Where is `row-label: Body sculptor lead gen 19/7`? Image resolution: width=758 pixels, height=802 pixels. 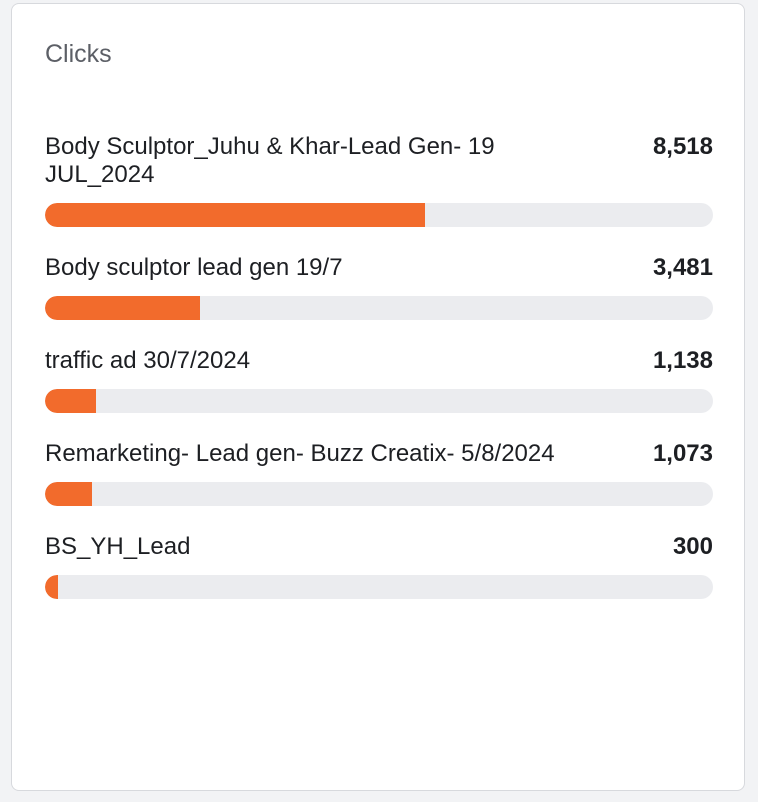 row-label: Body sculptor lead gen 19/7 is located at coordinates (194, 267).